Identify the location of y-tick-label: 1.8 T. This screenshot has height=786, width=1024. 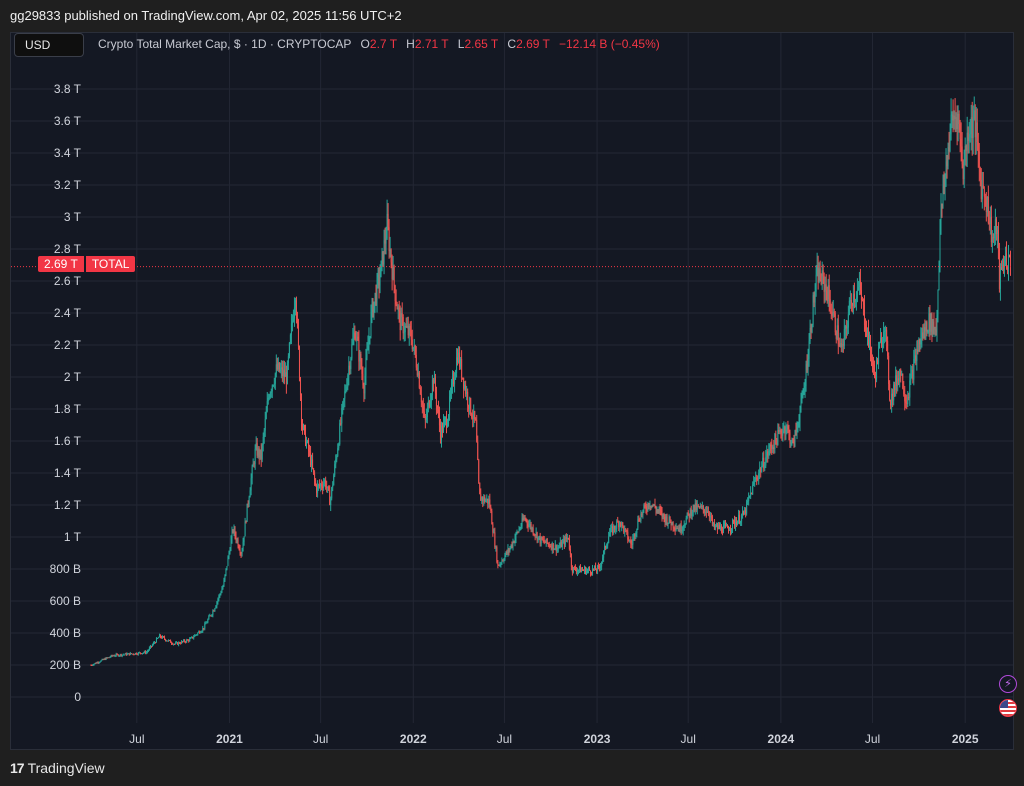
(68, 409).